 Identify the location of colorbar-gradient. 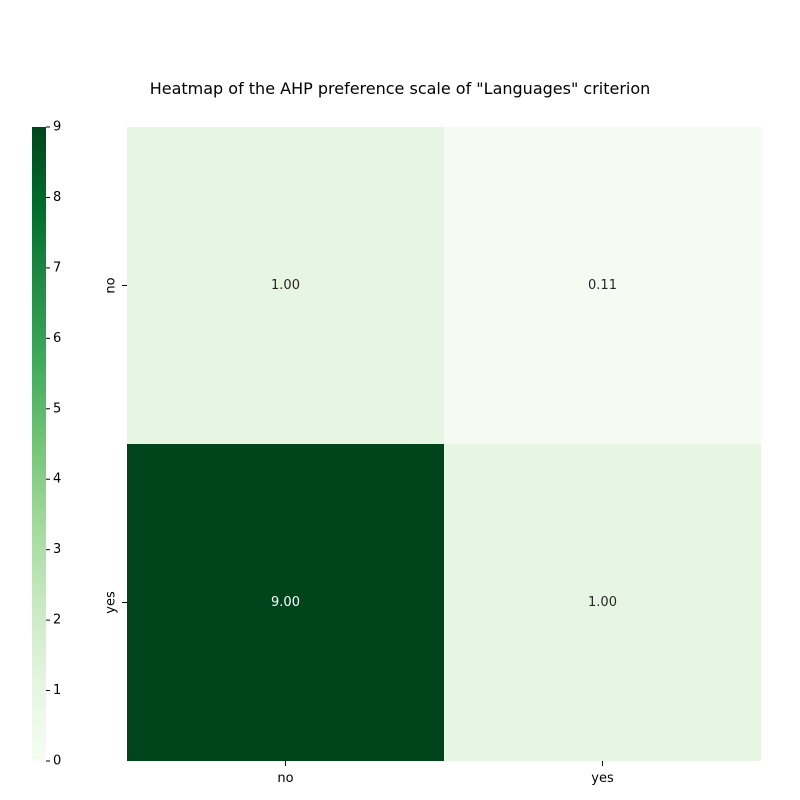
(39, 444).